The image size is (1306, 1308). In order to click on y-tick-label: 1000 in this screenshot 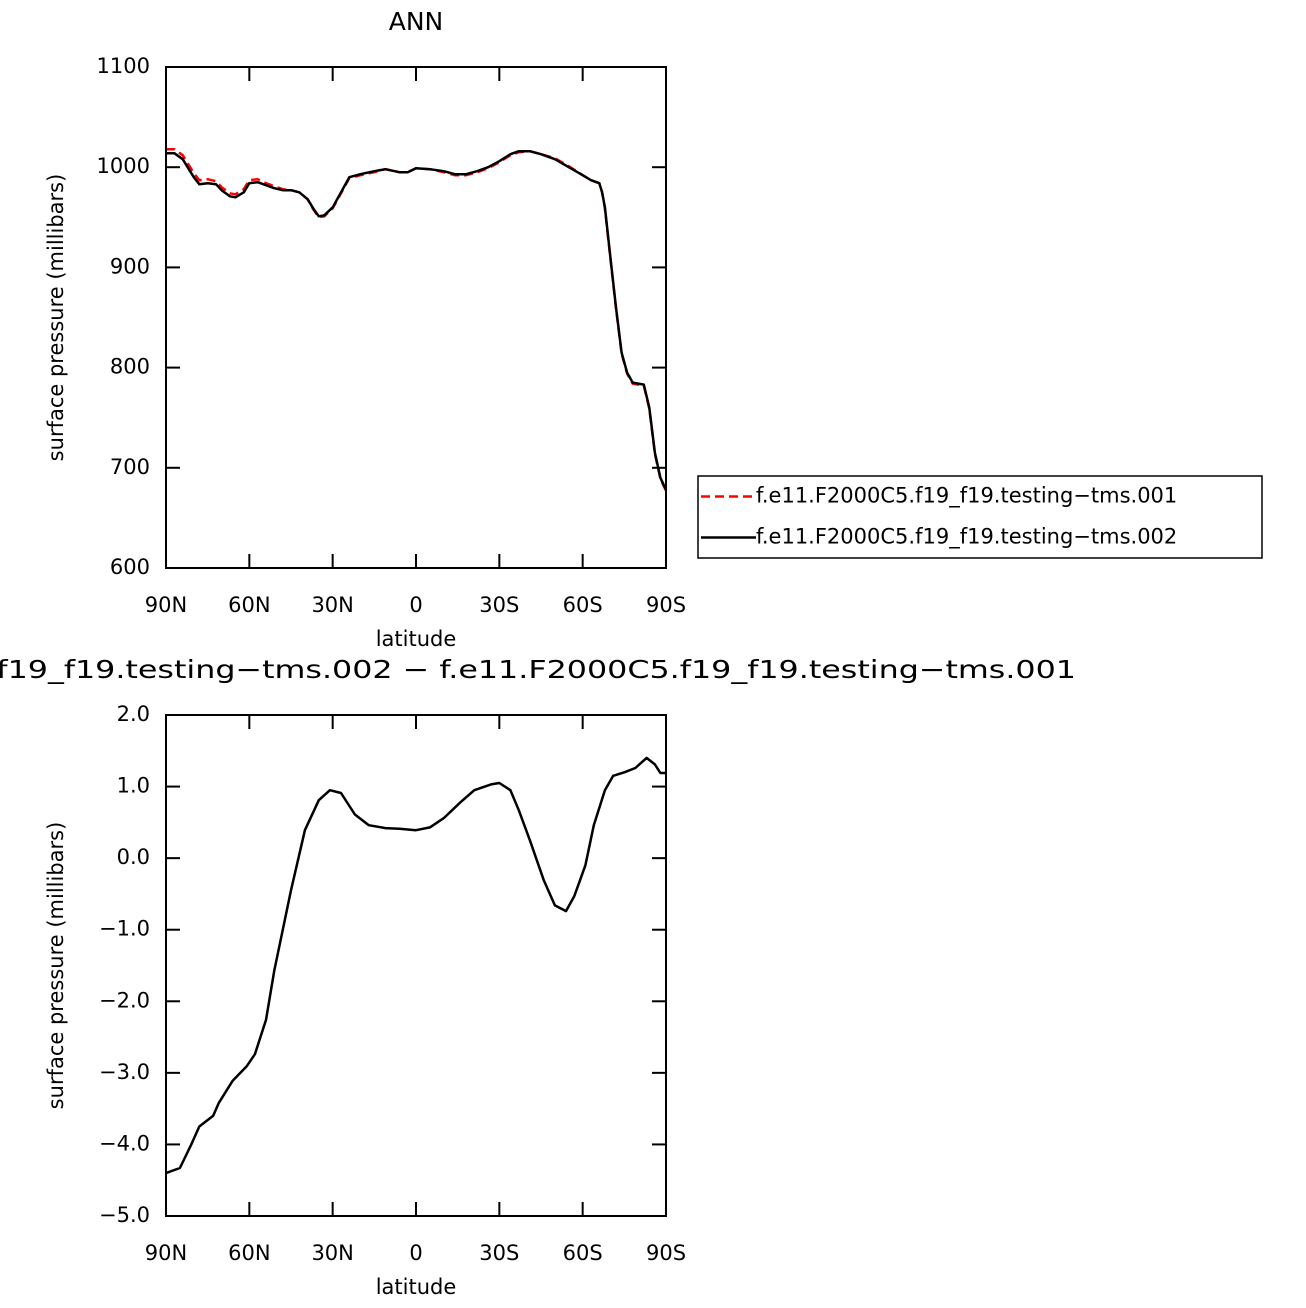, I will do `click(123, 166)`.